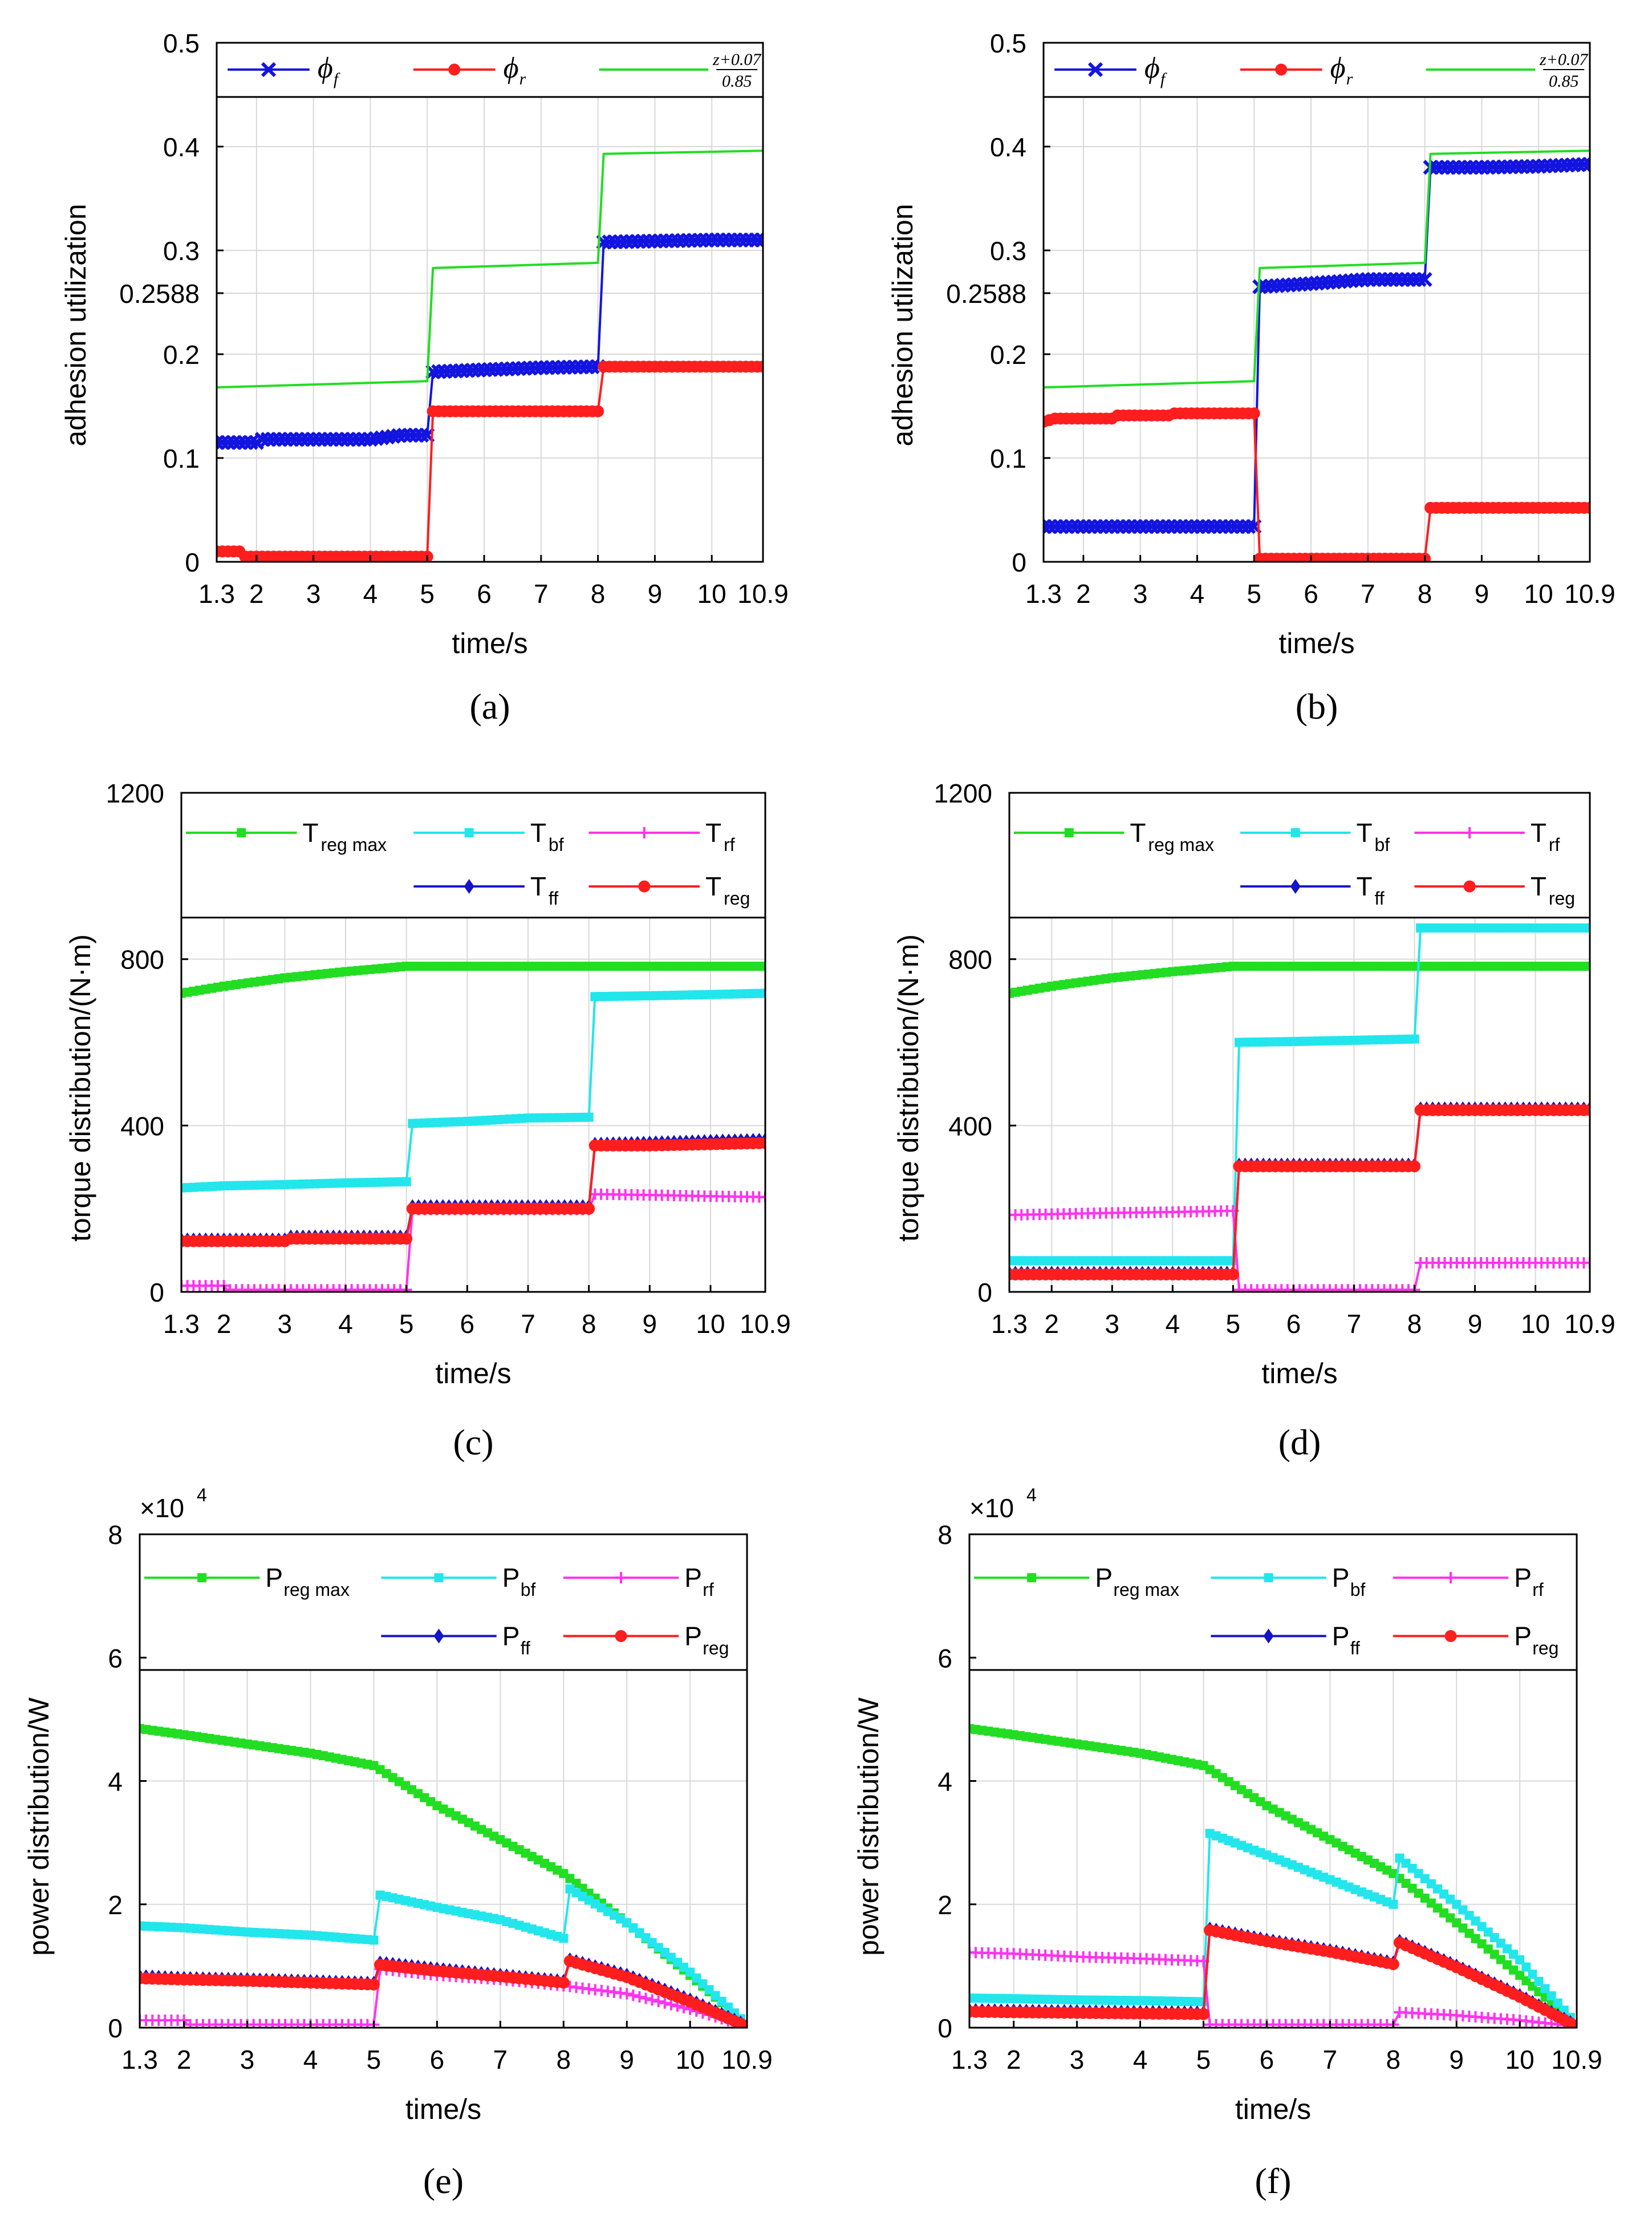  Describe the element at coordinates (473, 1442) in the screenshot. I see `panel-label: (c)` at that location.